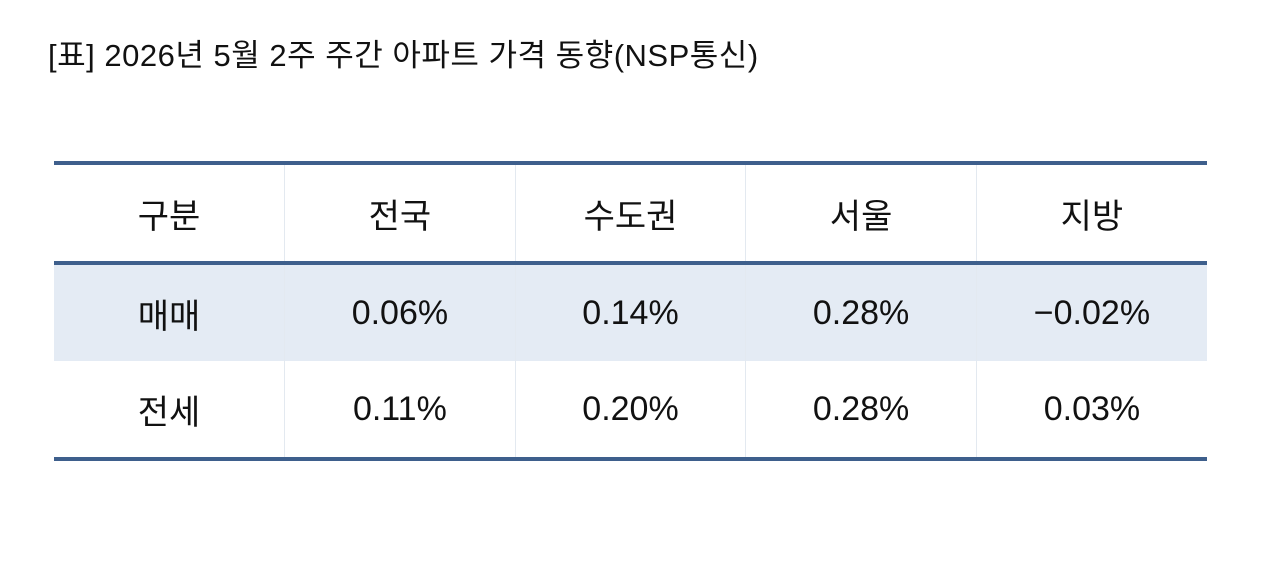 The width and height of the screenshot is (1280, 584). I want to click on cell: 0.06%, so click(400, 312).